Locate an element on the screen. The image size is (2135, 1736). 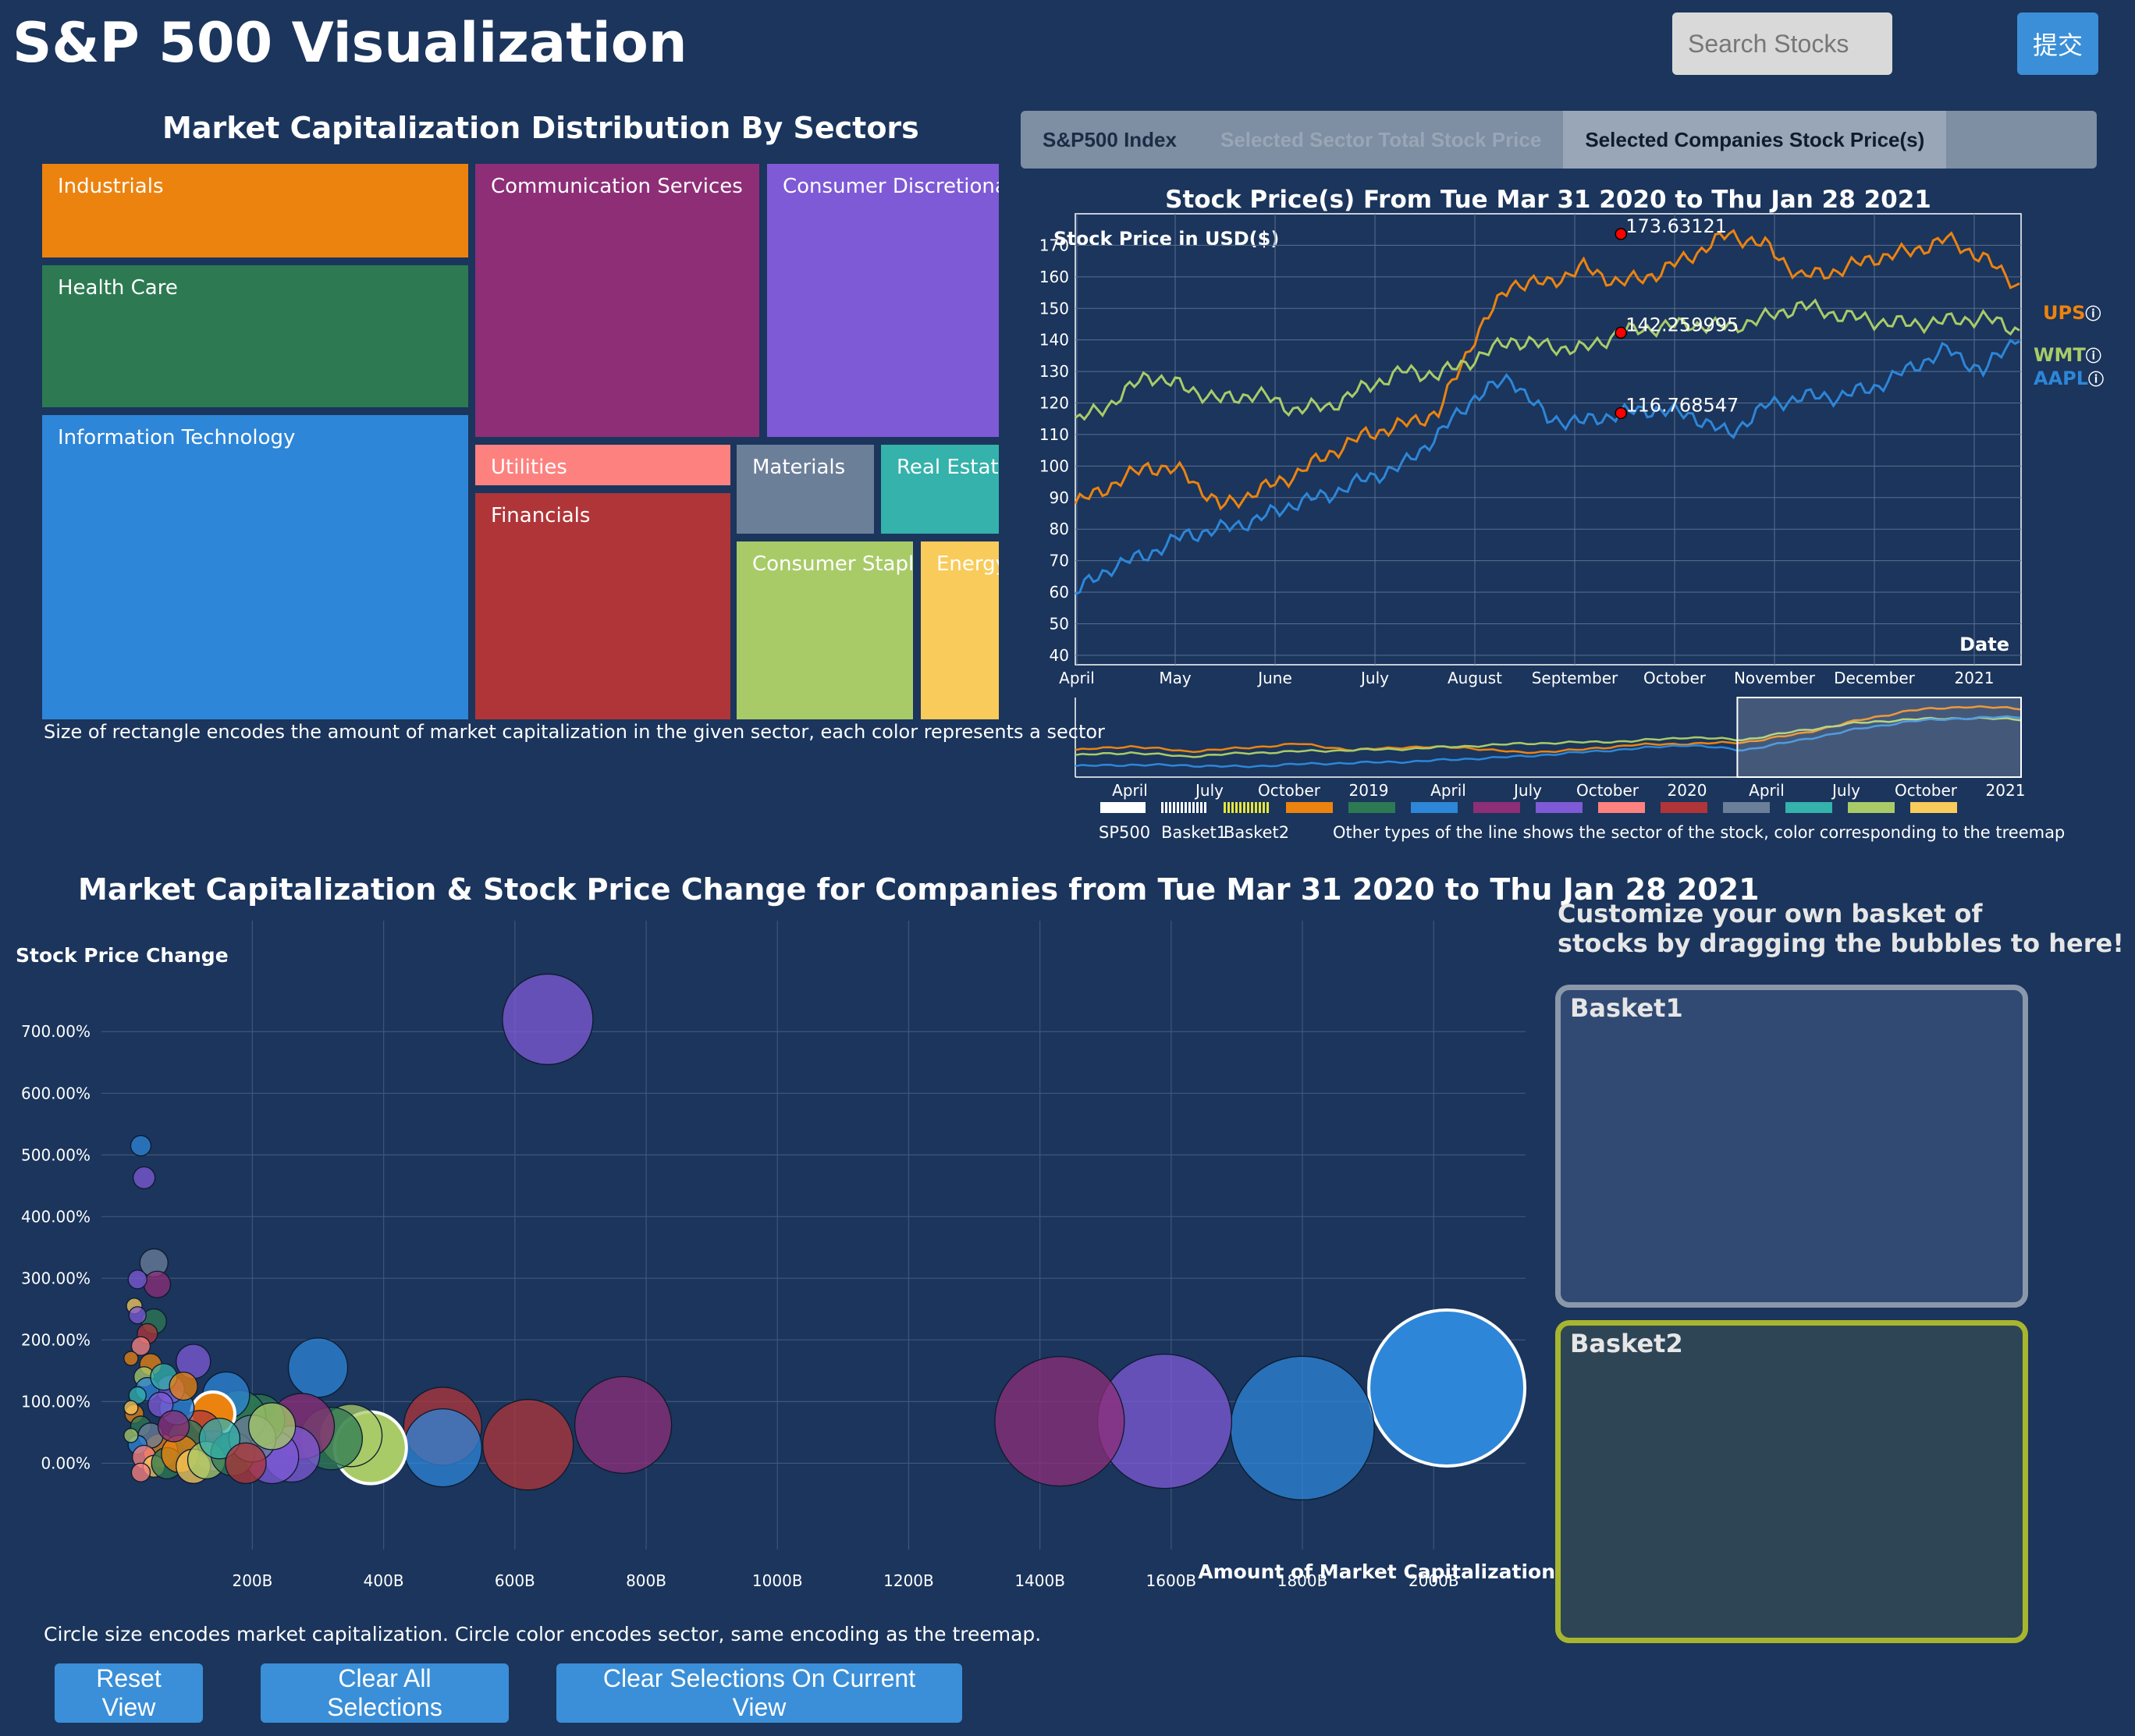
treemap-cell-label: Health Care is located at coordinates (118, 288).